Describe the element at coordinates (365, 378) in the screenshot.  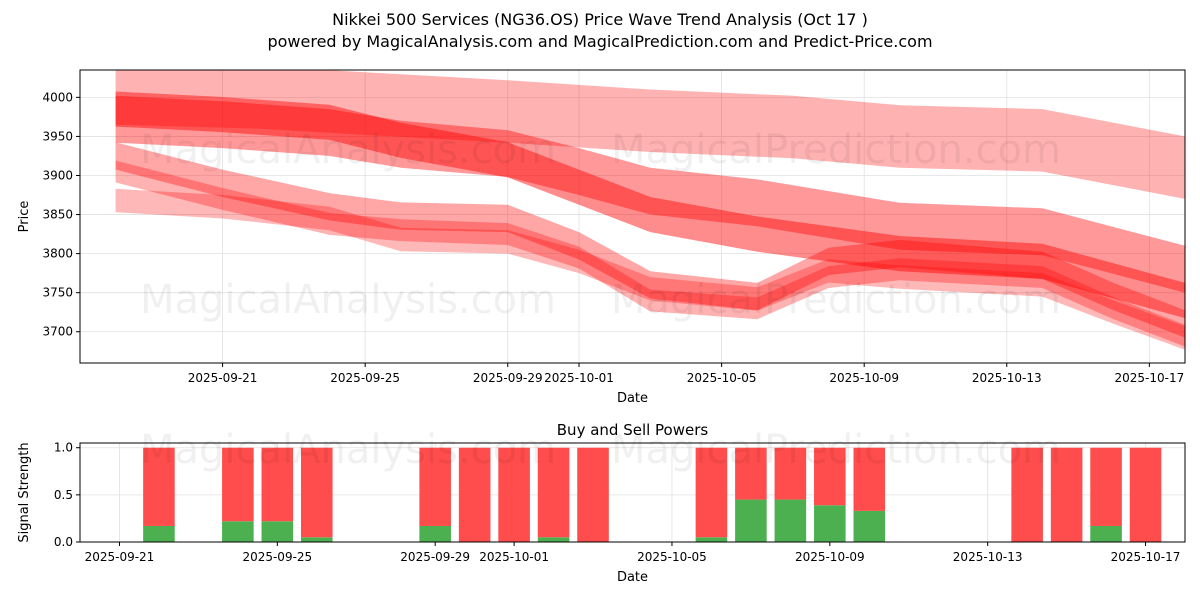
I see `price-x-tick-label: 2025-09-25` at that location.